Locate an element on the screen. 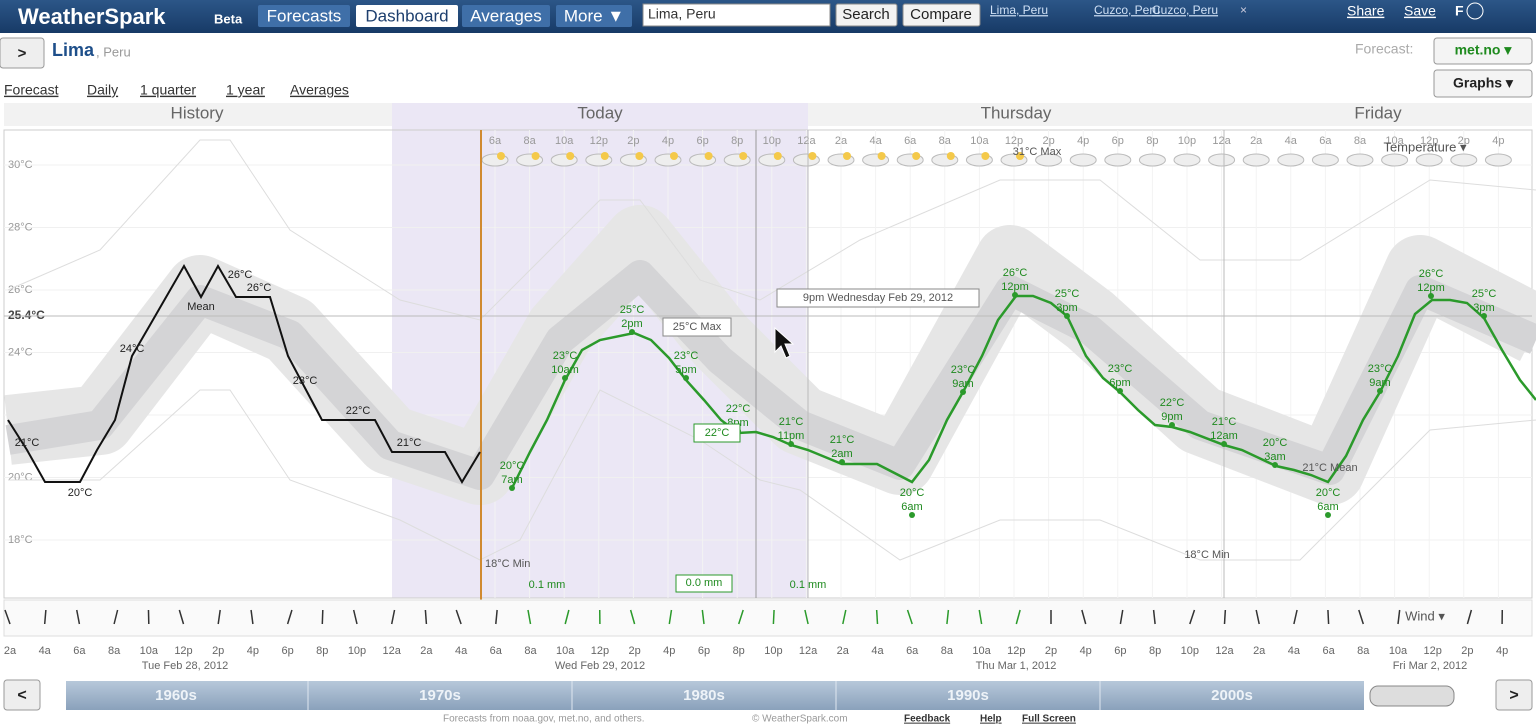  top-time-label: 12a is located at coordinates (1221, 141).